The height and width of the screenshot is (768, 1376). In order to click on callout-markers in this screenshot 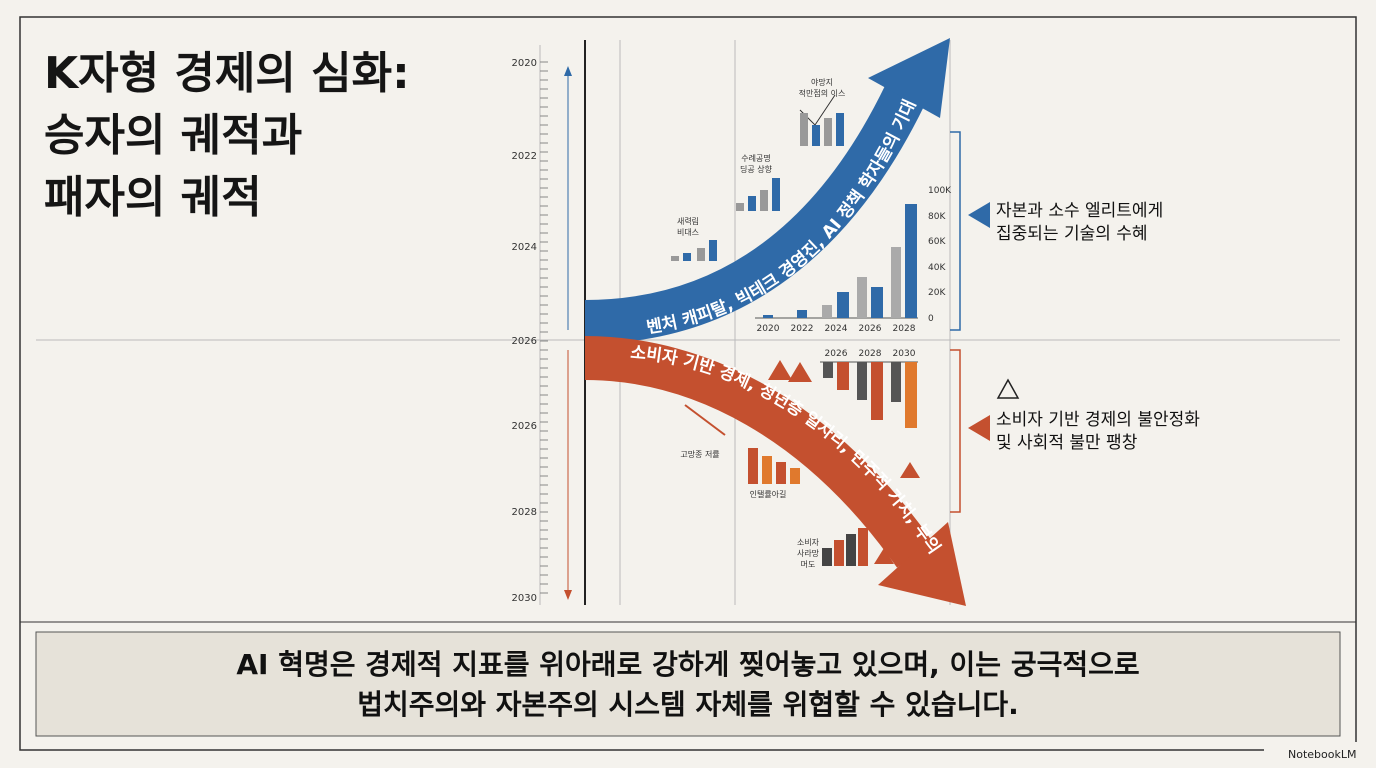, I will do `click(985, 322)`.